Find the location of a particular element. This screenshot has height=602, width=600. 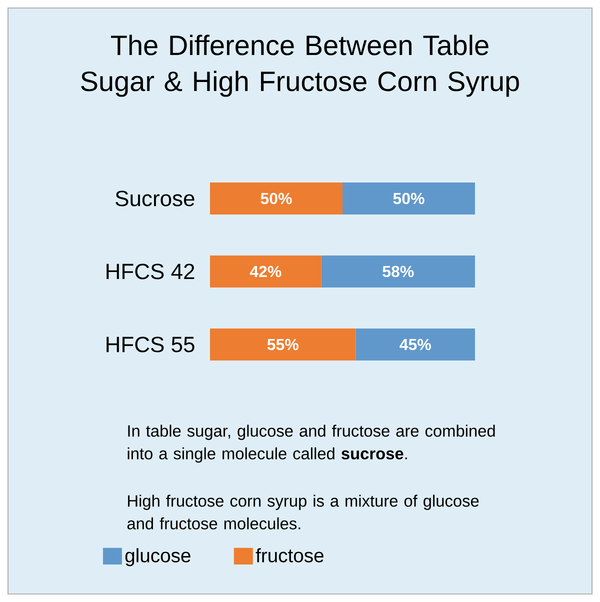

legend-label: fructose is located at coordinates (290, 555).